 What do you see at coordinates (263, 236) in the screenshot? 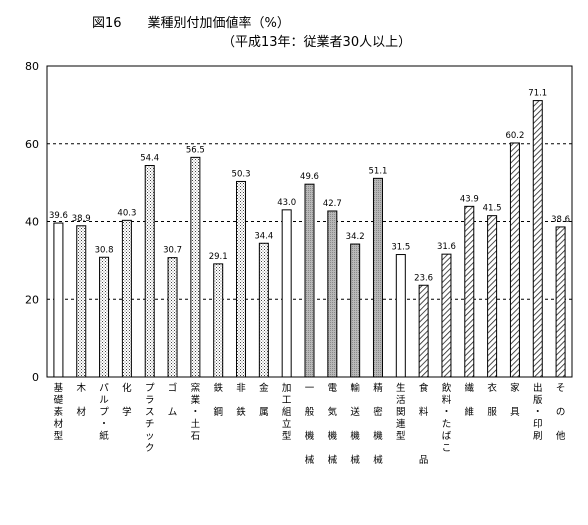
I see `data-label: 34.4` at bounding box center [263, 236].